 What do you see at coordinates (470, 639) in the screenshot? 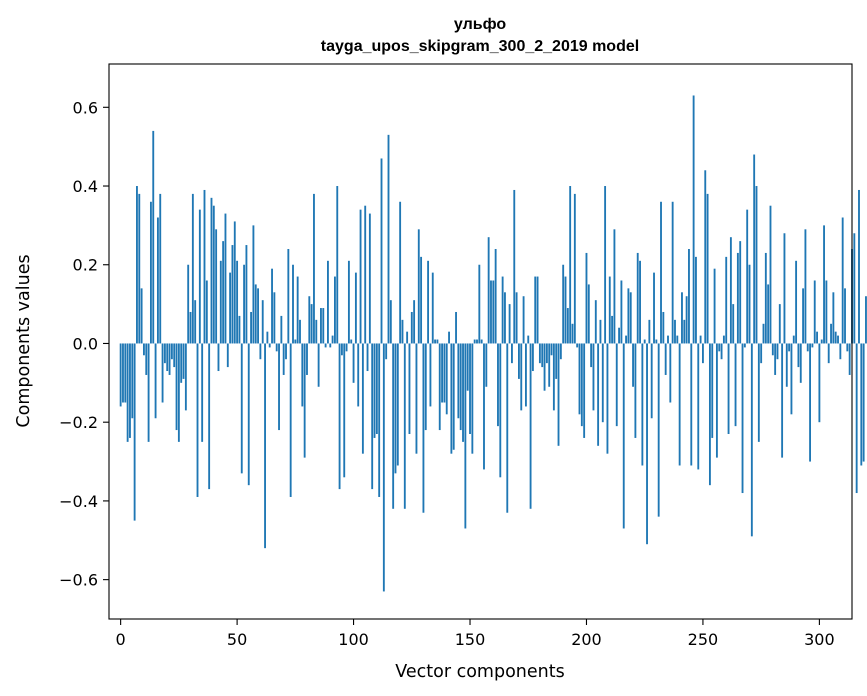
I see `x-tick-label: 150` at bounding box center [470, 639].